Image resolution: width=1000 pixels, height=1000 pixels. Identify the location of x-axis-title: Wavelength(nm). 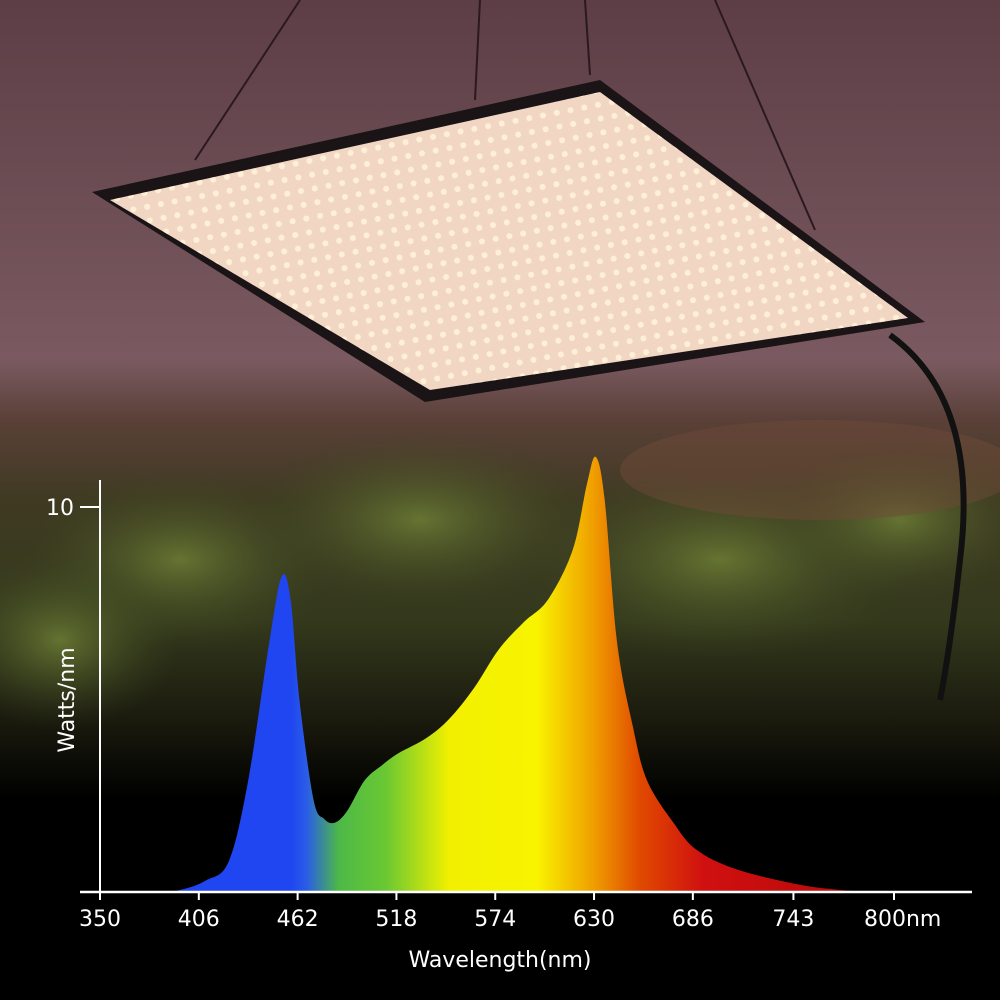
(499, 960).